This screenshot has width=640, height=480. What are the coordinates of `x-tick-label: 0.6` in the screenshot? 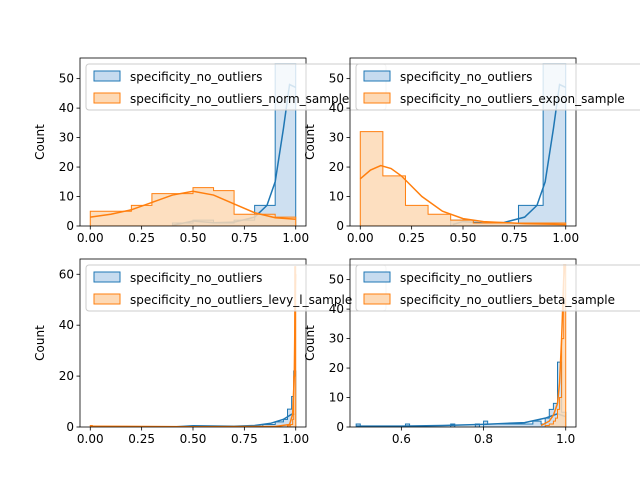 It's located at (401, 439).